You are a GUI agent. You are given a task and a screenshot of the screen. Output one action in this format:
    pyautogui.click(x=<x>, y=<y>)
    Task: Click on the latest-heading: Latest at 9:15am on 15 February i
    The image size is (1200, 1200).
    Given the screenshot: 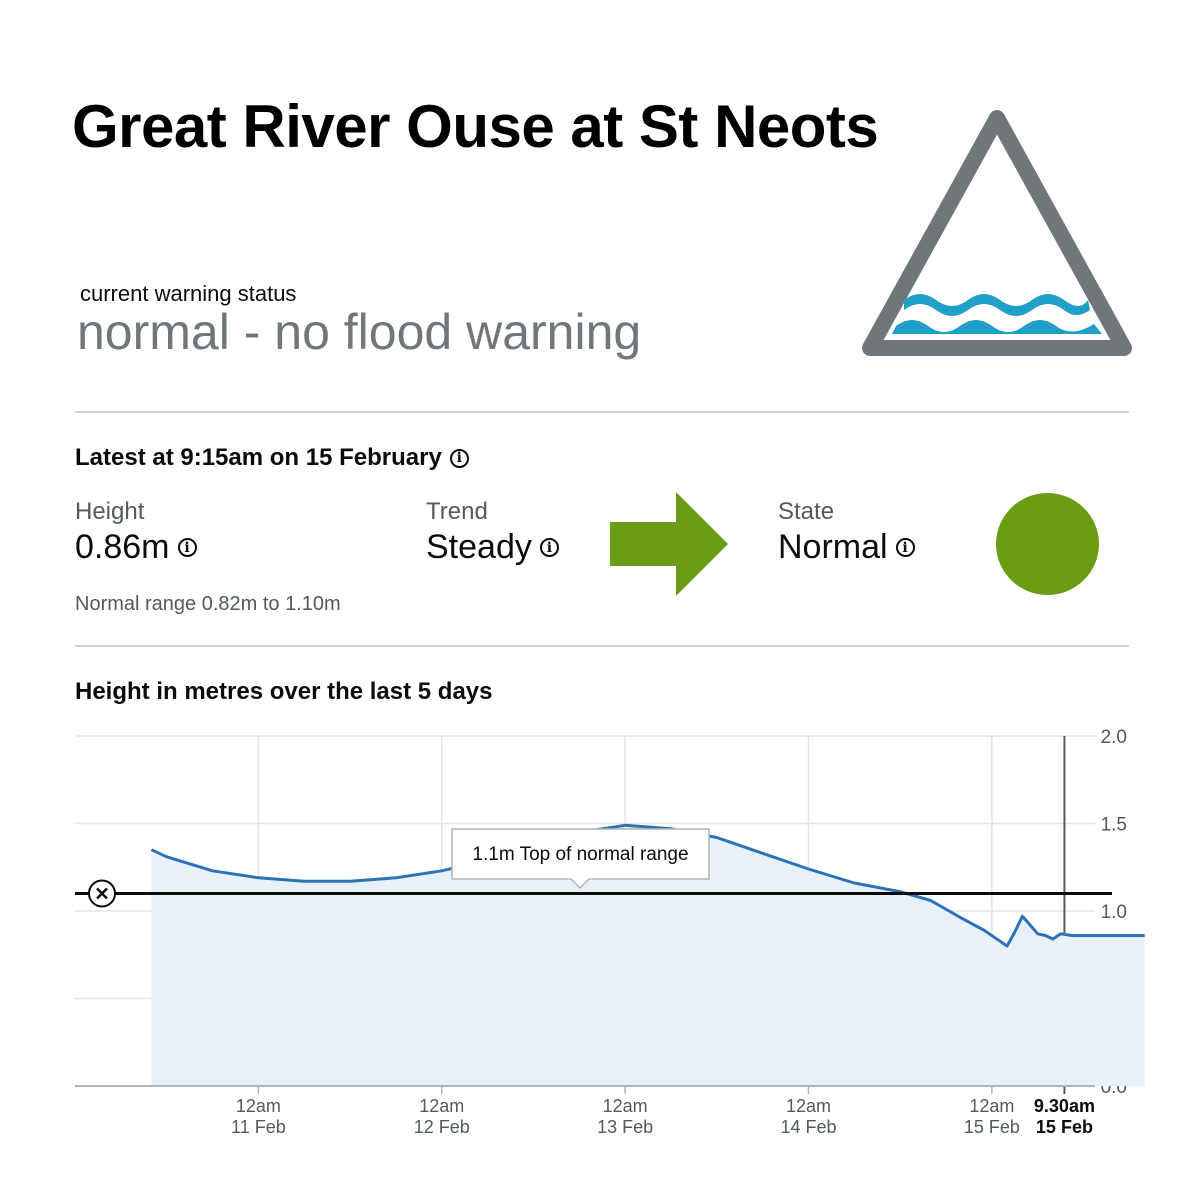 What is the action you would take?
    pyautogui.click(x=272, y=458)
    